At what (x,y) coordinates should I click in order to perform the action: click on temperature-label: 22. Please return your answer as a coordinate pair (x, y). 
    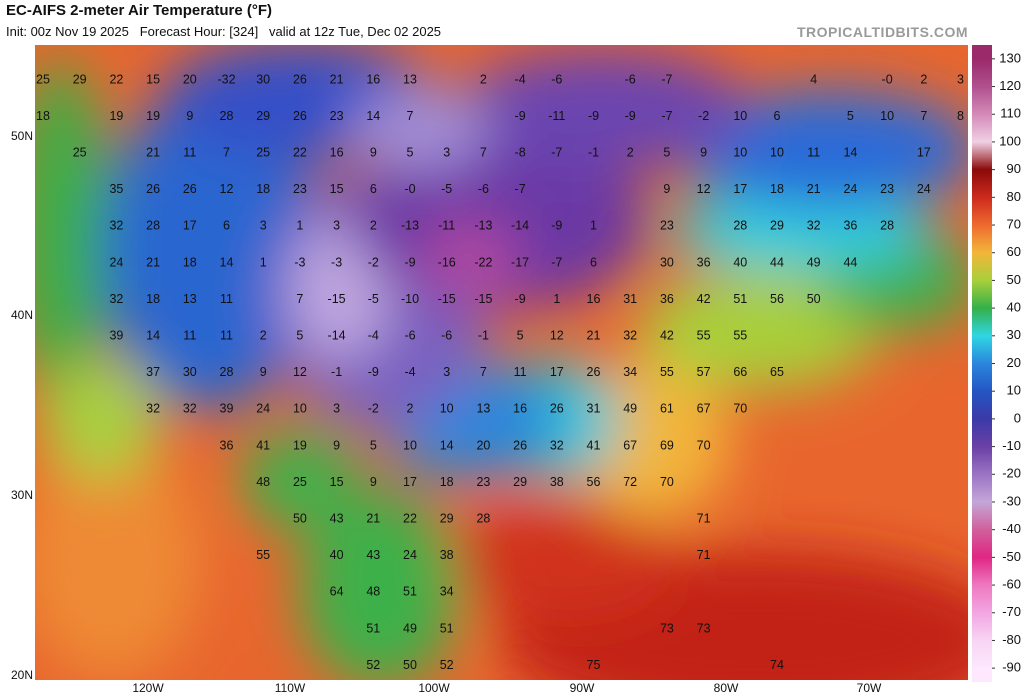
    Looking at the image, I should click on (116, 79).